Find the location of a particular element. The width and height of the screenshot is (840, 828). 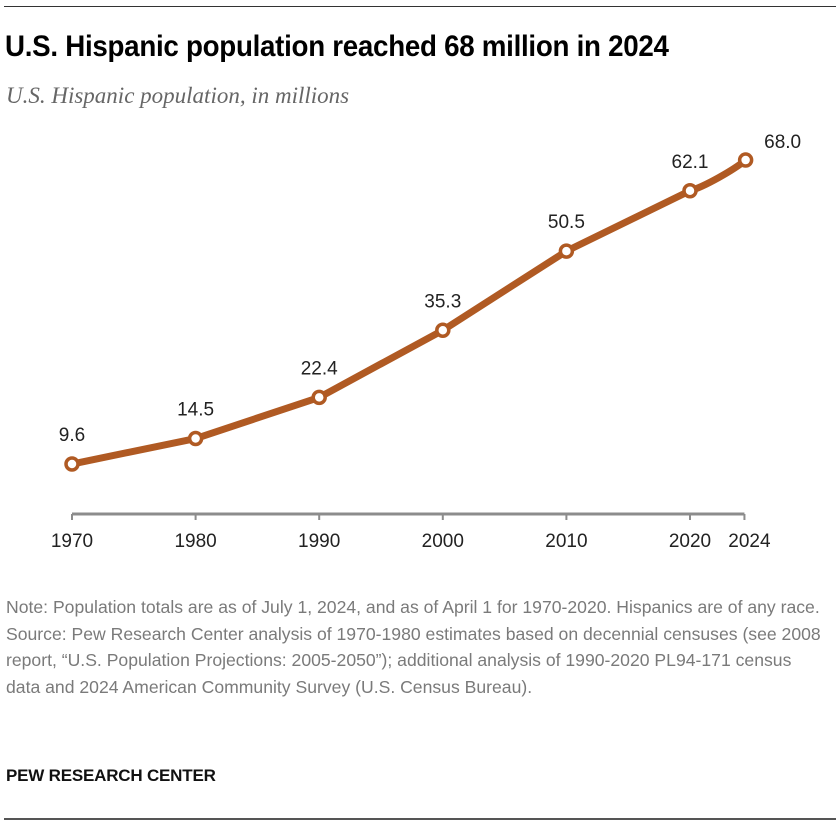

x-tick-label: 1980 is located at coordinates (195, 541).